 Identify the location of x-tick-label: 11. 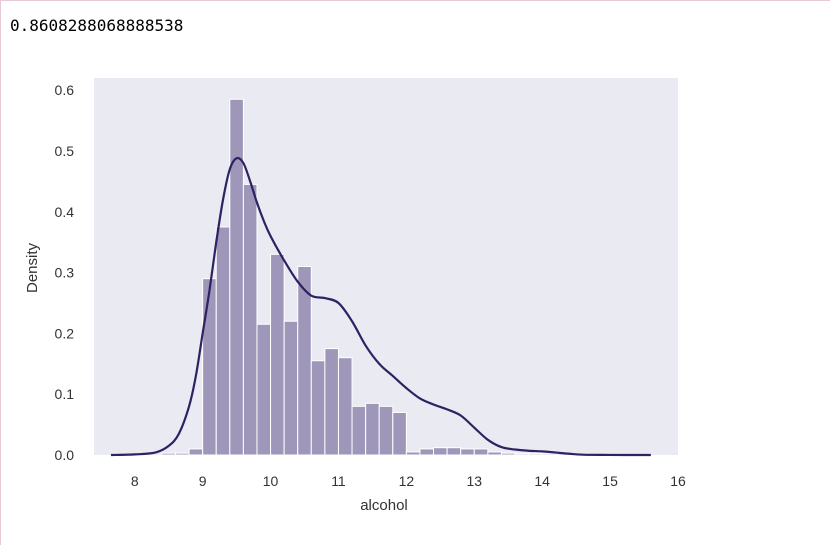
(338, 481).